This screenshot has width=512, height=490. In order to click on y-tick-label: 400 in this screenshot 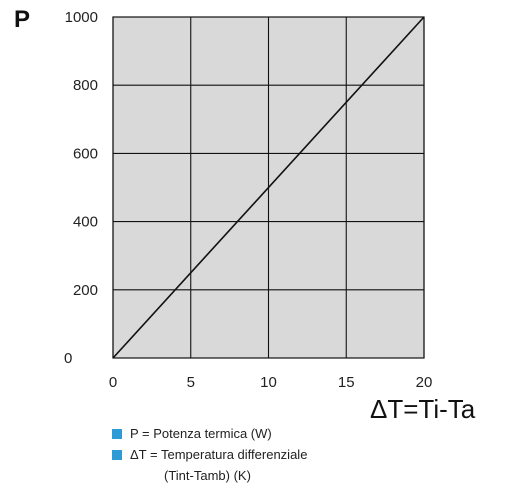, I will do `click(85, 222)`.